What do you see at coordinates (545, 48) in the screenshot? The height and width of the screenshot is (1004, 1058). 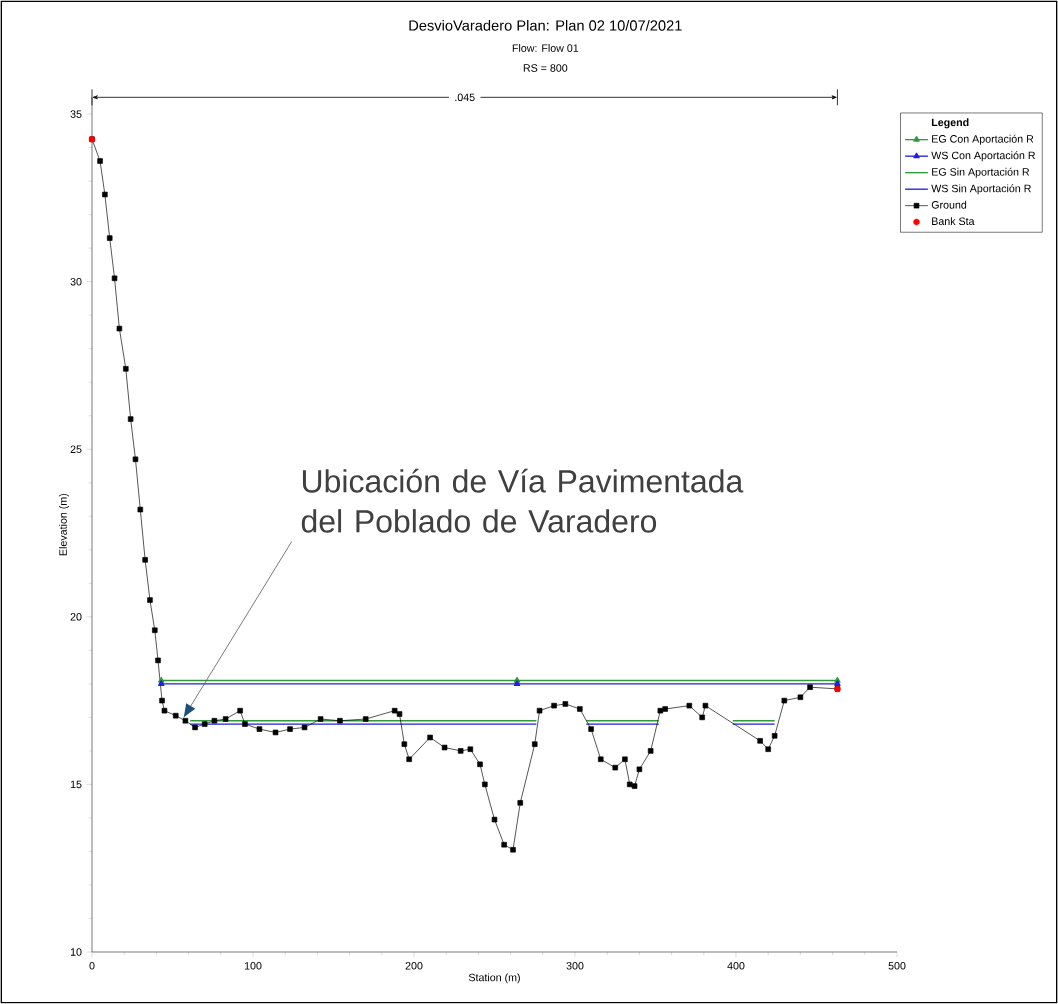 I see `chart-subtitle: Flow: Flow 01` at bounding box center [545, 48].